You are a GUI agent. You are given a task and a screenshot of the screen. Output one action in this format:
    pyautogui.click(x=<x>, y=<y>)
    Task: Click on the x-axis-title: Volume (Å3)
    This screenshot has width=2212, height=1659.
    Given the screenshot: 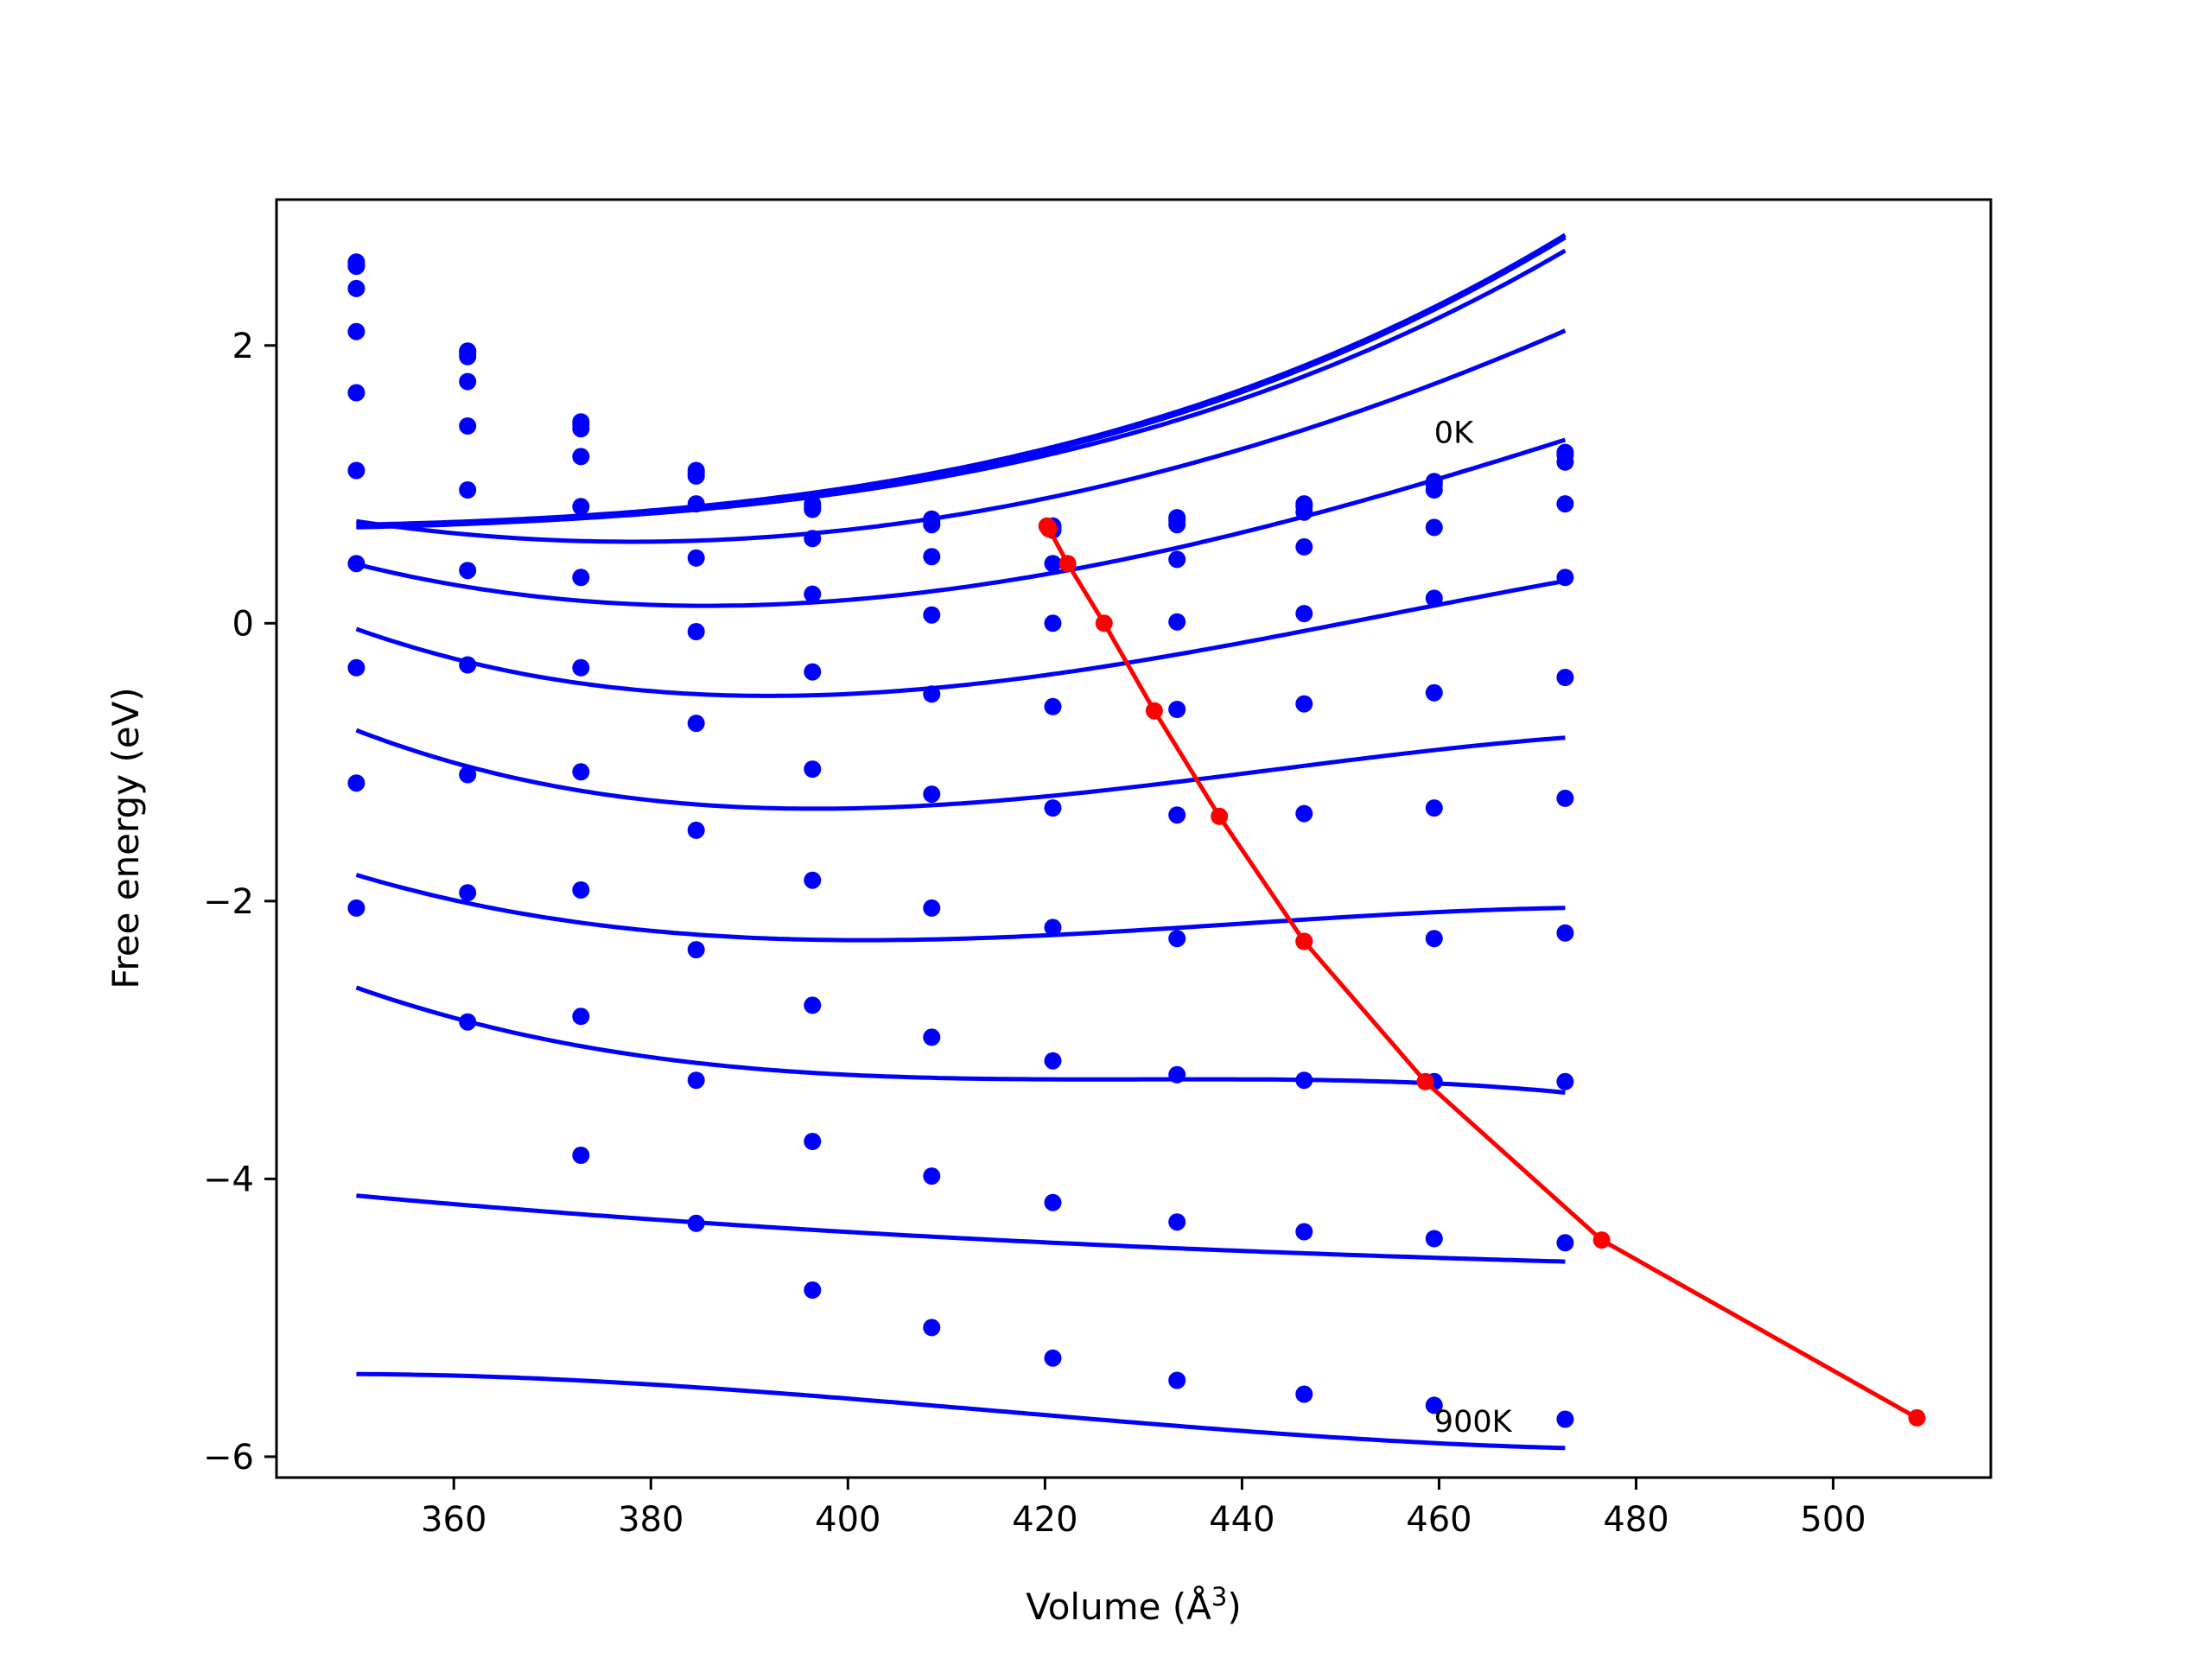 What is the action you would take?
    pyautogui.click(x=1134, y=1605)
    